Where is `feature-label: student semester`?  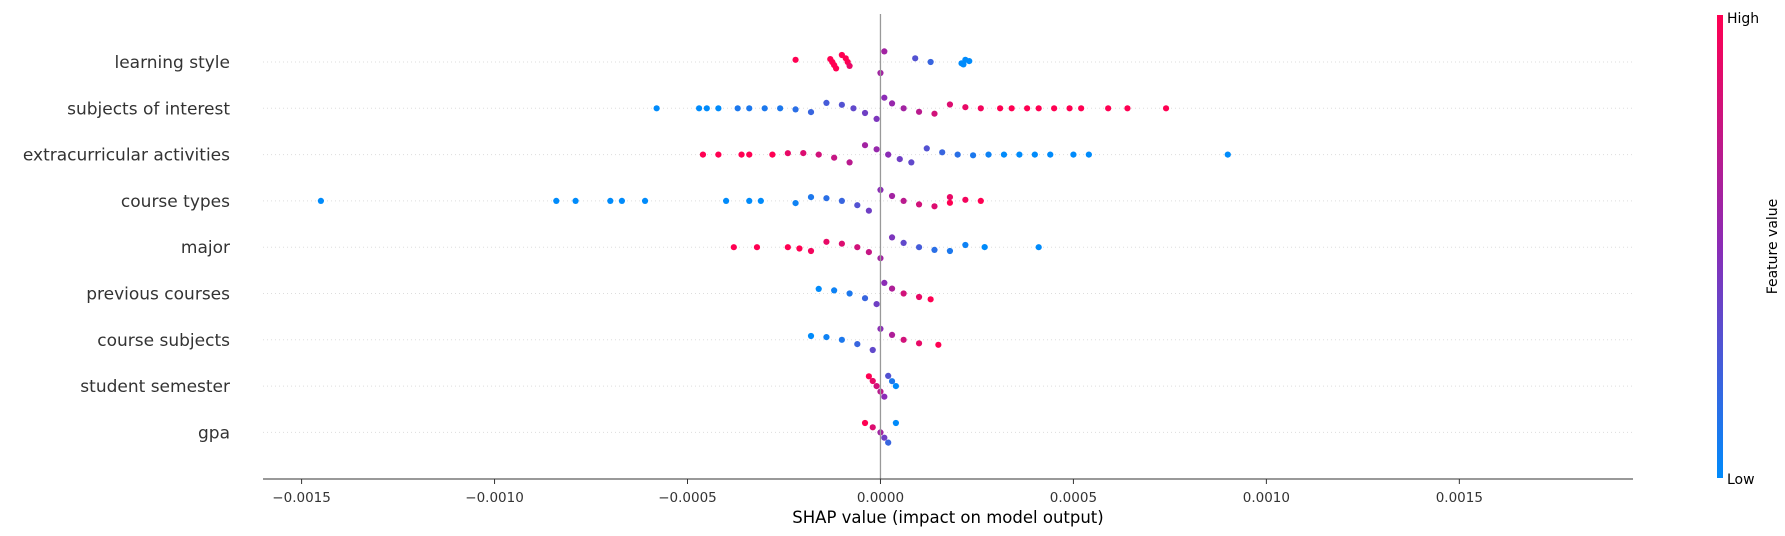
feature-label: student semester is located at coordinates (155, 387).